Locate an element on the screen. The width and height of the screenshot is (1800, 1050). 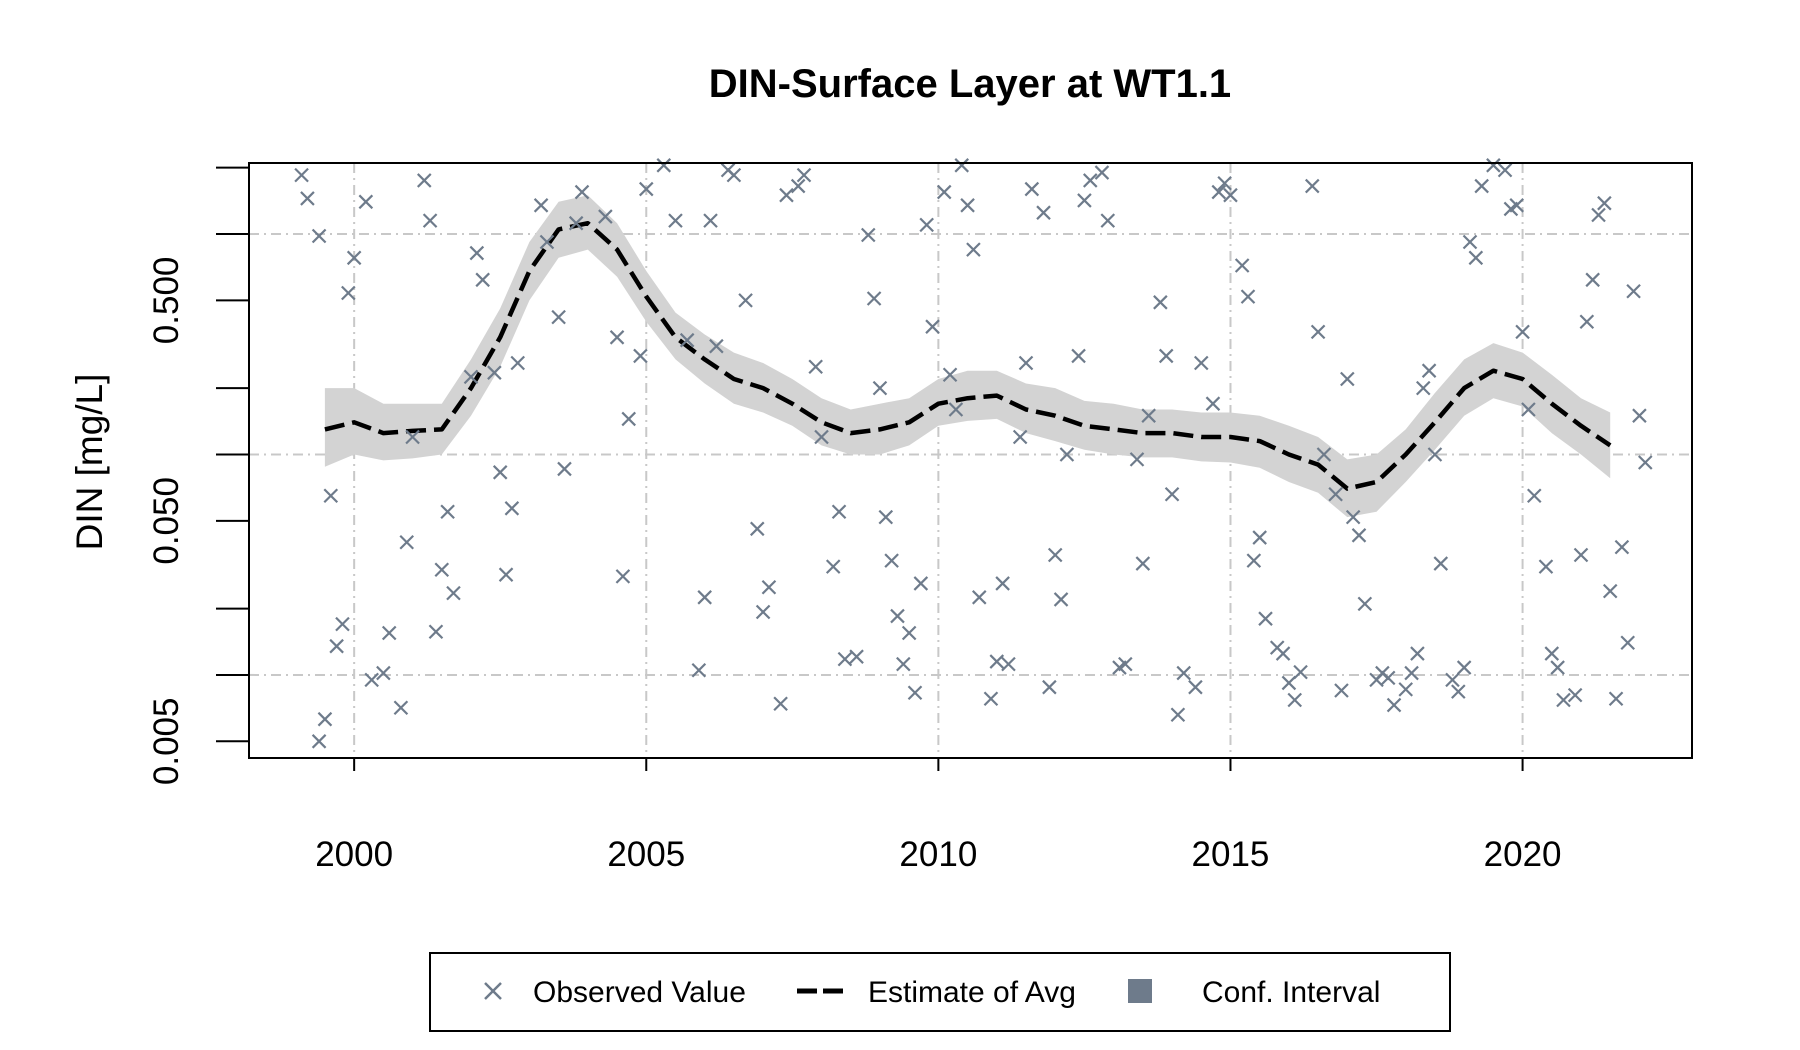
legend-label-estimate: Estimate of Avg is located at coordinates (972, 992).